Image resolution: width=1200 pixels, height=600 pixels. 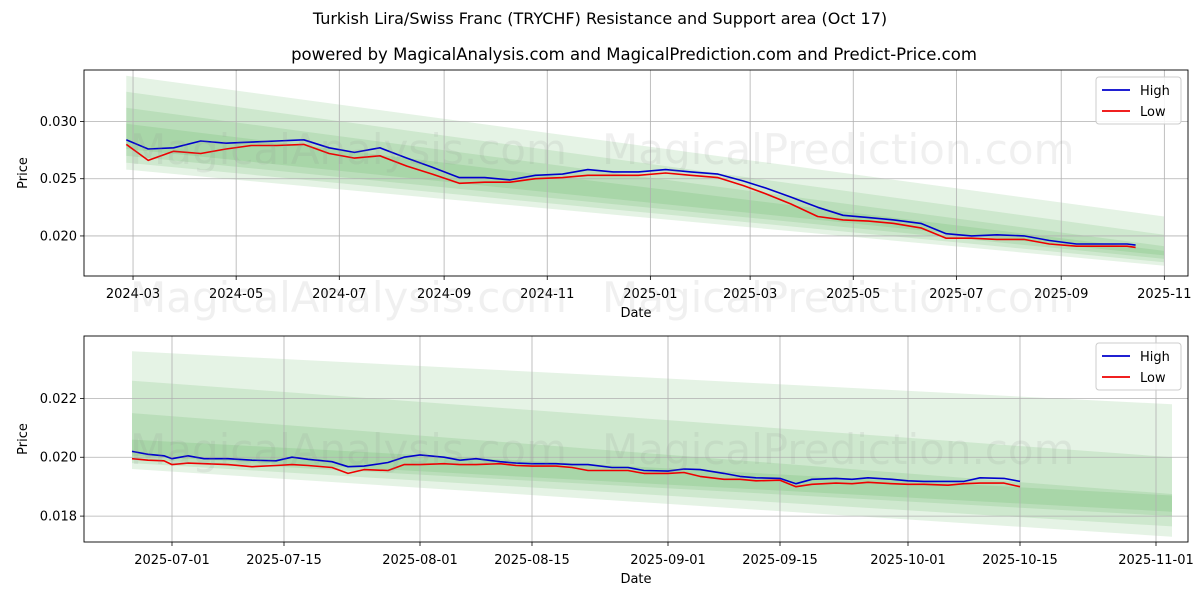 What do you see at coordinates (630, 196) in the screenshot?
I see `top-series-low-line` at bounding box center [630, 196].